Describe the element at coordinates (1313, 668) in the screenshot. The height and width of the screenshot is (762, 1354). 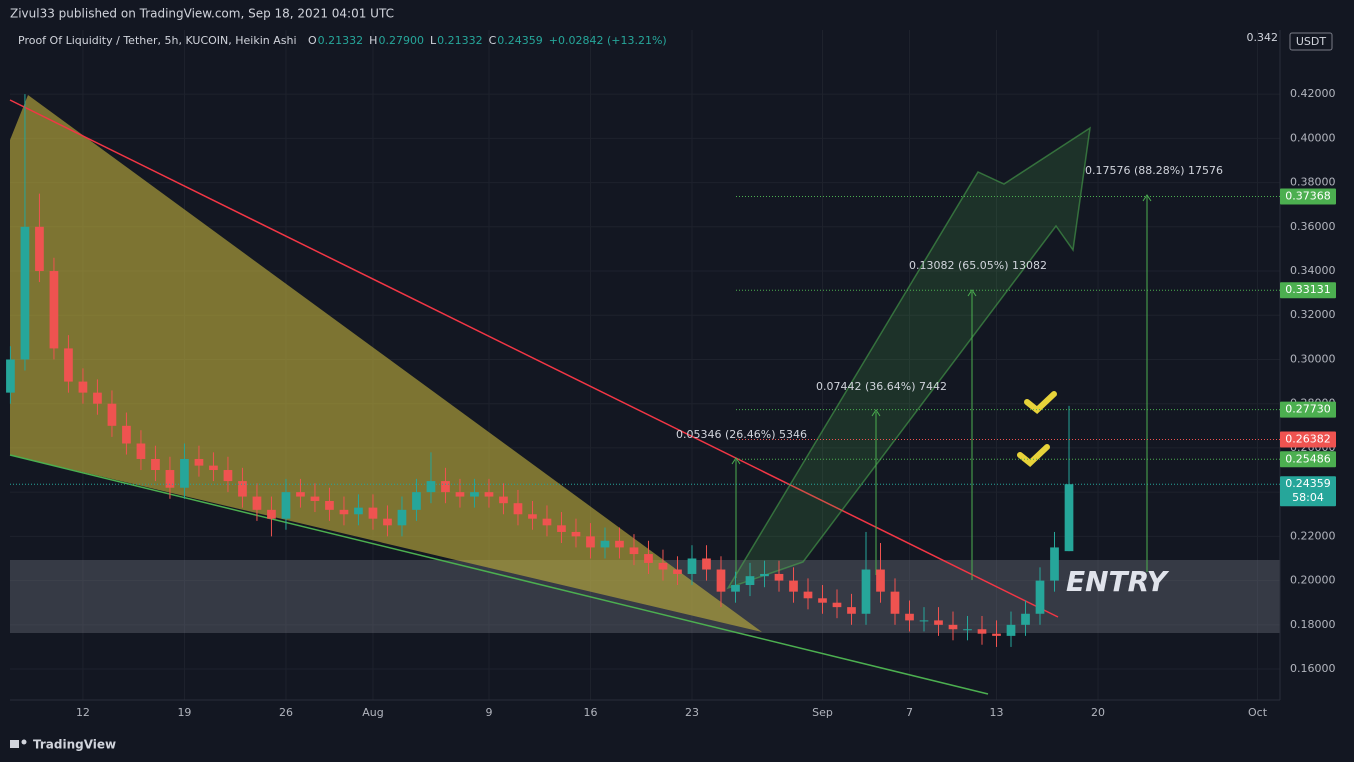
I see `y-tick-label: 0.16000` at that location.